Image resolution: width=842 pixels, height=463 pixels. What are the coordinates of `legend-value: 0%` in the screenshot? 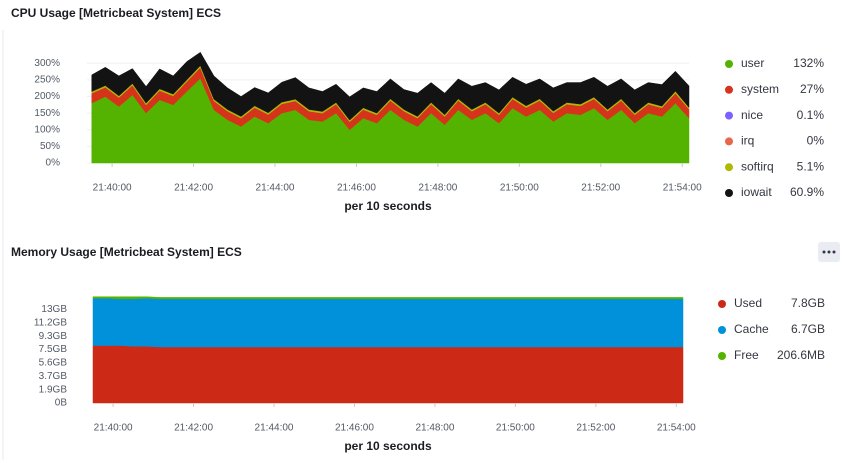 It's located at (816, 141).